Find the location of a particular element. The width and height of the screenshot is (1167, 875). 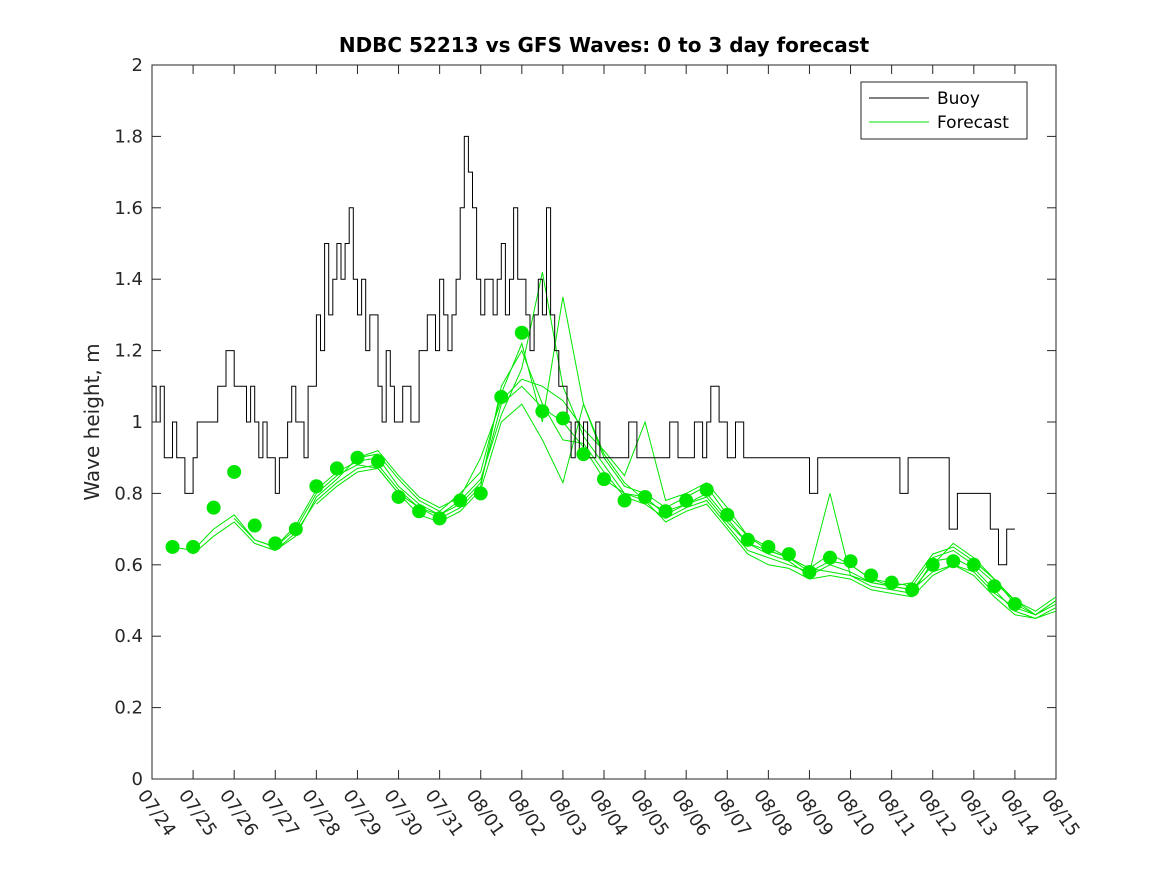

y-tick-label: 0.2 is located at coordinates (128, 708).